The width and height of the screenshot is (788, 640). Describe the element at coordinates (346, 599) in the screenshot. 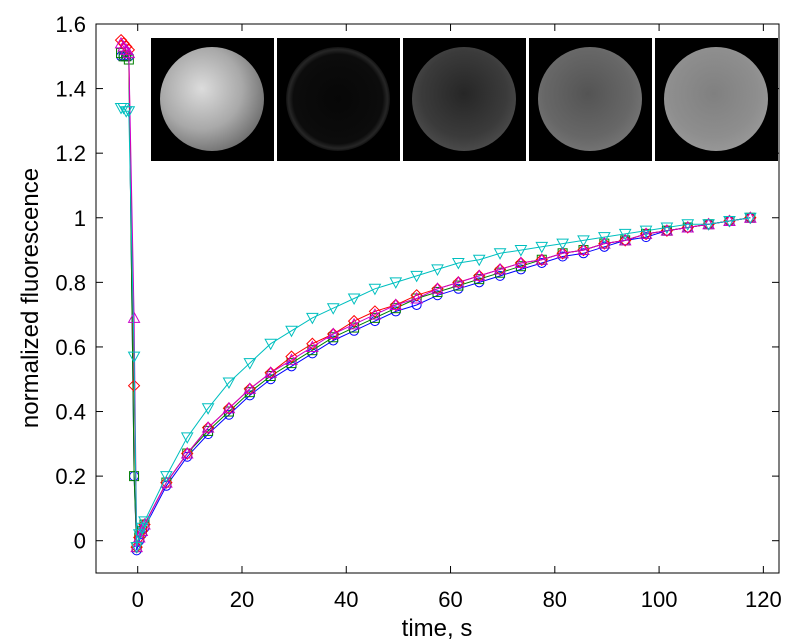

I see `x-tick-label: 40` at that location.